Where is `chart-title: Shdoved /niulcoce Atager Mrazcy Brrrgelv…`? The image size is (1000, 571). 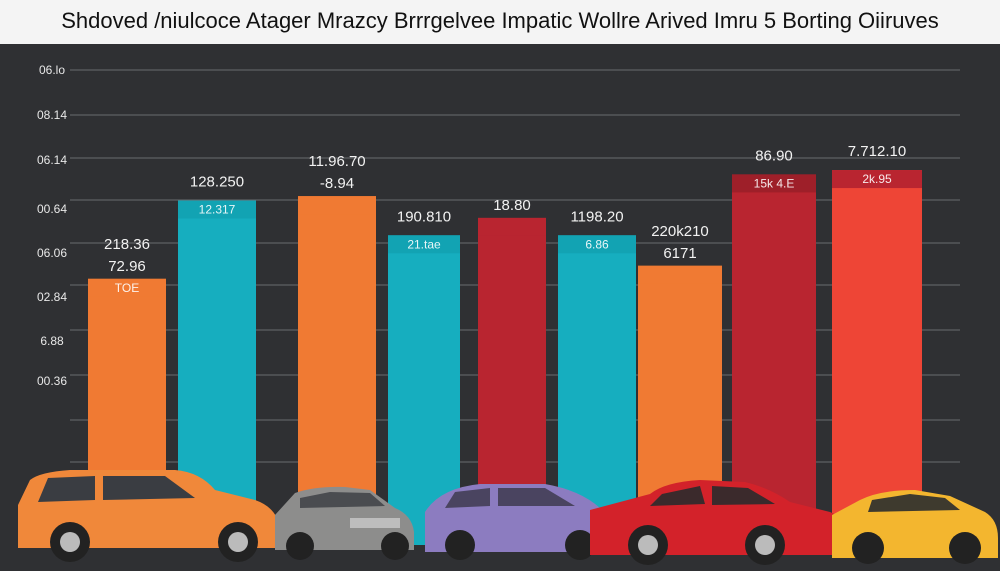
chart-title: Shdoved /niulcoce Atager Mrazcy Brrrgelv… is located at coordinates (500, 20).